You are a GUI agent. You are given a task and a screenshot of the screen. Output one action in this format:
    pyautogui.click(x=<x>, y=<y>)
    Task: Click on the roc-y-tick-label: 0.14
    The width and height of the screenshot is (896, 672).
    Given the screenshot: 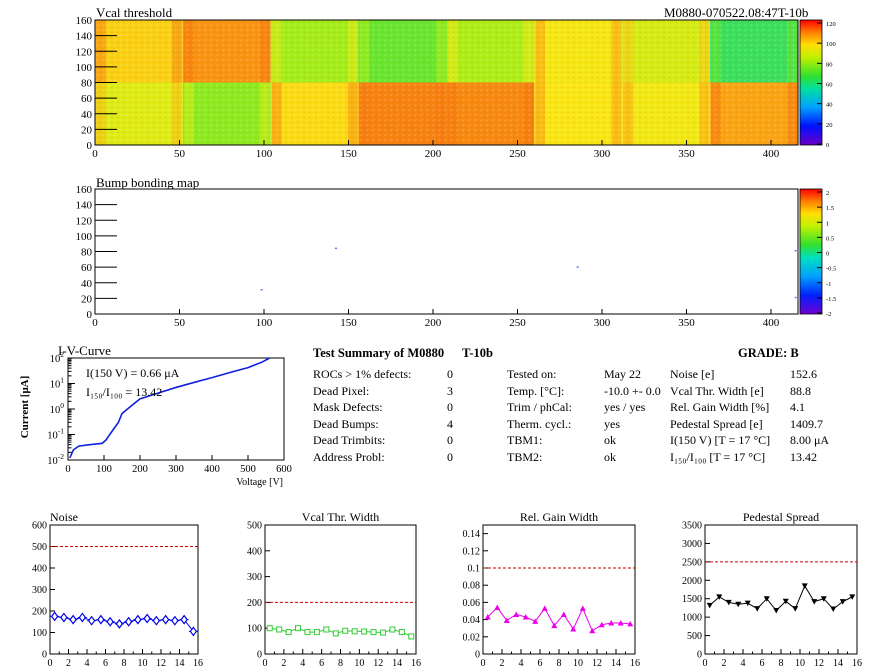 What is the action you would take?
    pyautogui.click(x=472, y=534)
    